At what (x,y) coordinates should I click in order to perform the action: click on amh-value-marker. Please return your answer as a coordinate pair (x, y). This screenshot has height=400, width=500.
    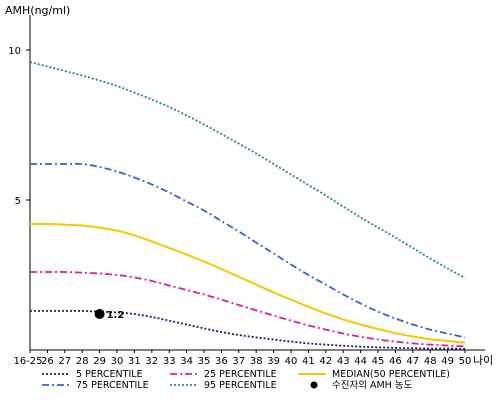
    Looking at the image, I should click on (99, 314).